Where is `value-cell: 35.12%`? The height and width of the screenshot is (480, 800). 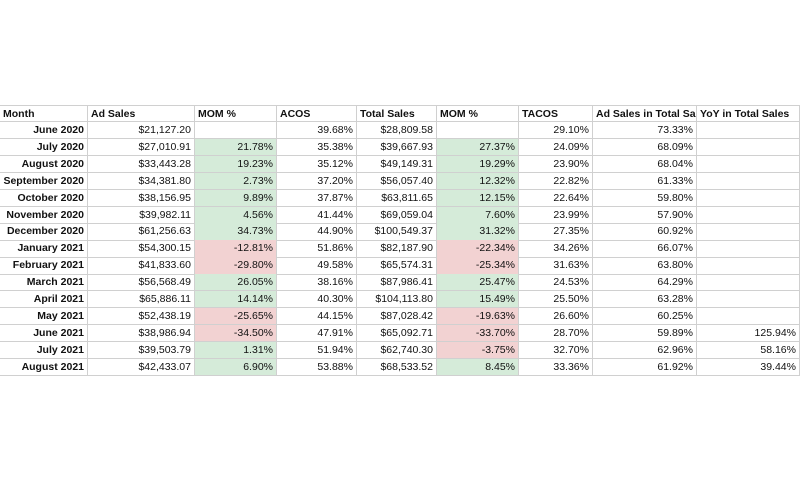 value-cell: 35.12% is located at coordinates (317, 164).